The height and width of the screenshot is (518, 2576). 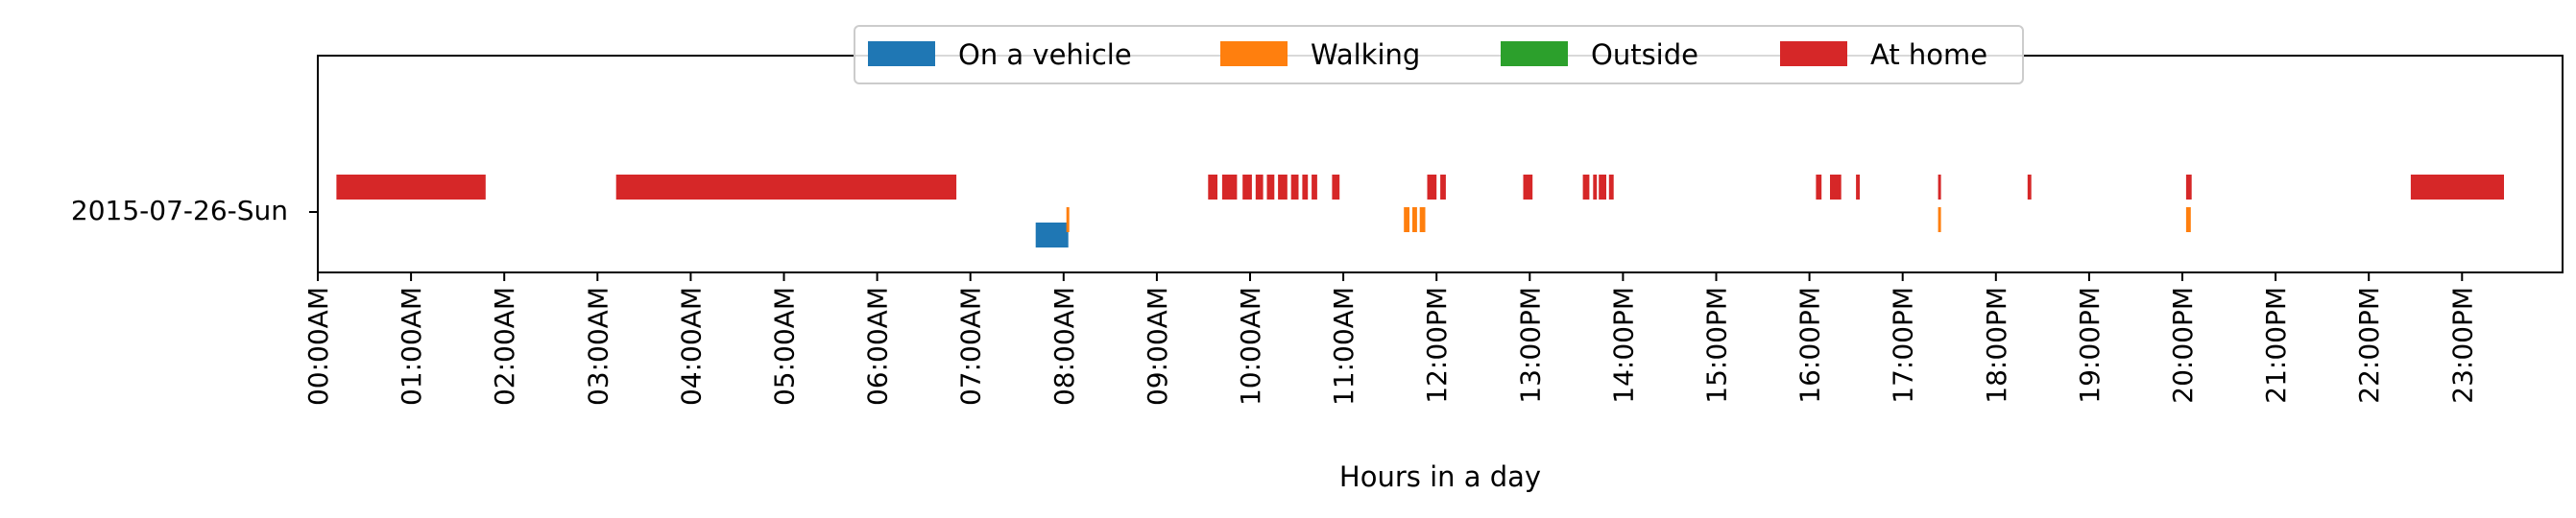 What do you see at coordinates (2090, 345) in the screenshot?
I see `x-tick-label: 19:00PM` at bounding box center [2090, 345].